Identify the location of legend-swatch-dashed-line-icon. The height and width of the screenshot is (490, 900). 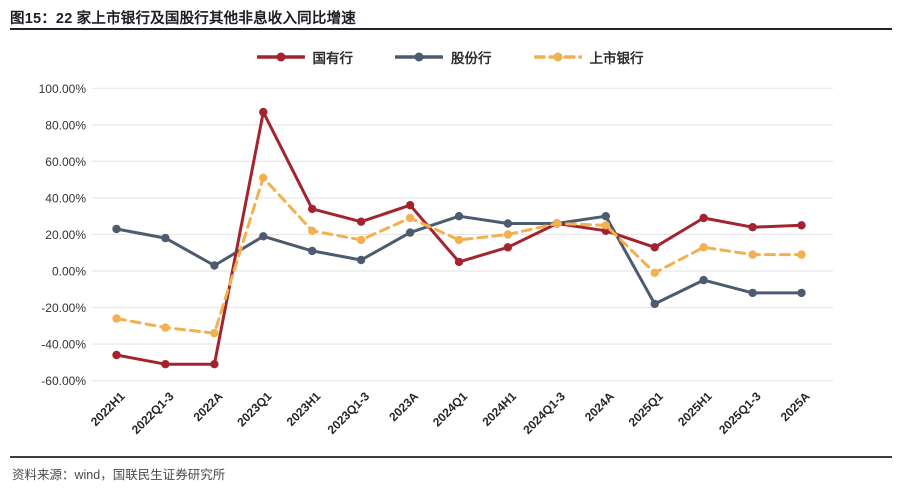
(557, 57).